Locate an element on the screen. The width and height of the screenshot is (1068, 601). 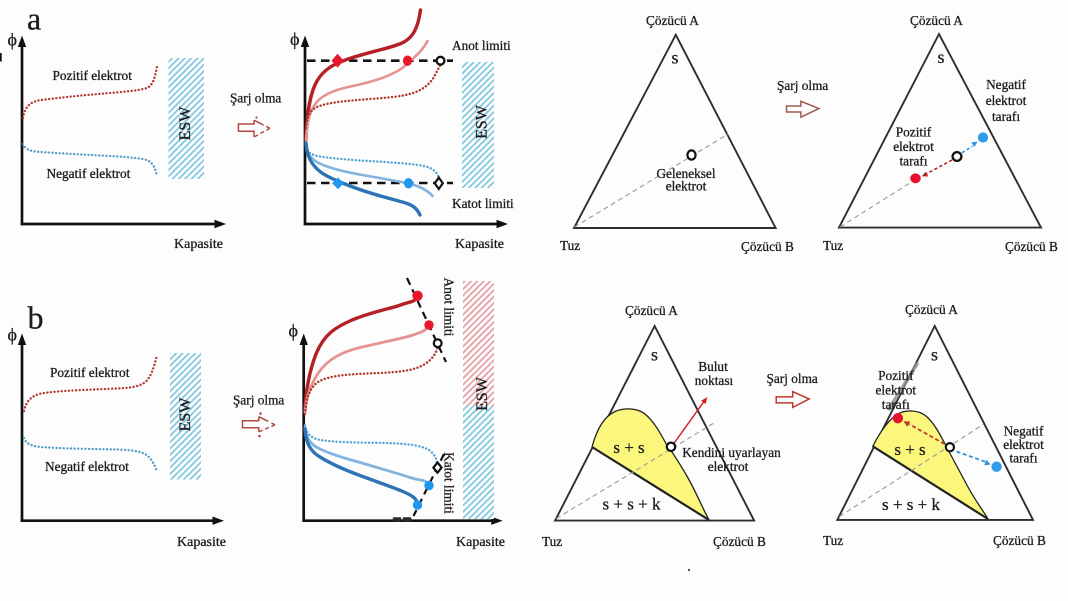
svg-text: Kendini uyarlayan is located at coordinates (731, 452).